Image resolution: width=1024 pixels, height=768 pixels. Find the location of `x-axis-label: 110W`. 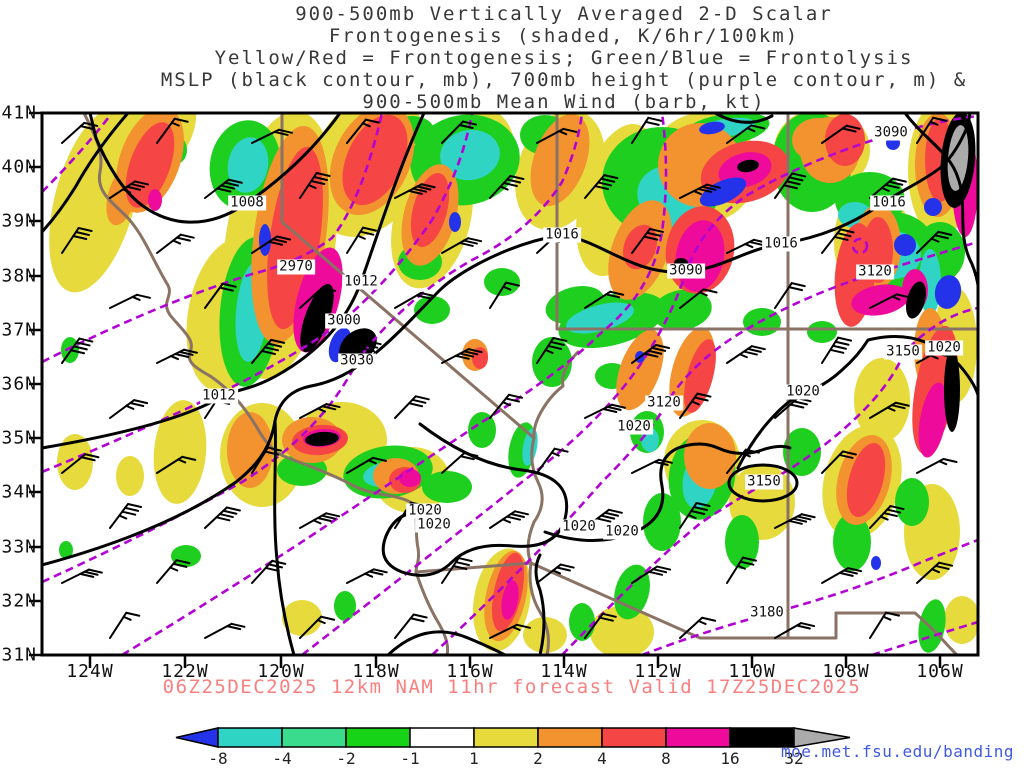

x-axis-label: 110W is located at coordinates (752, 671).